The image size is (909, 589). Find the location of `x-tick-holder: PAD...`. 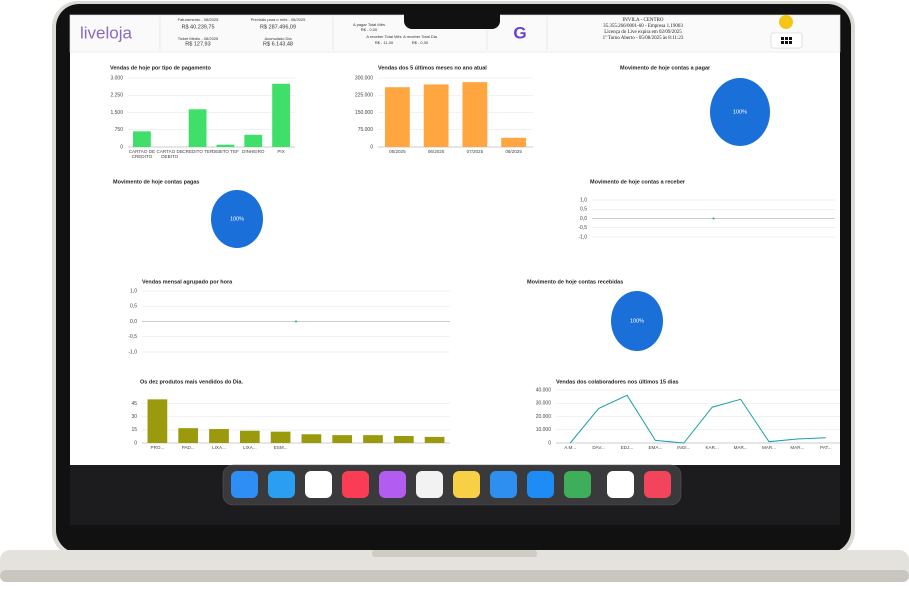

x-tick-holder: PAD... is located at coordinates (188, 447).